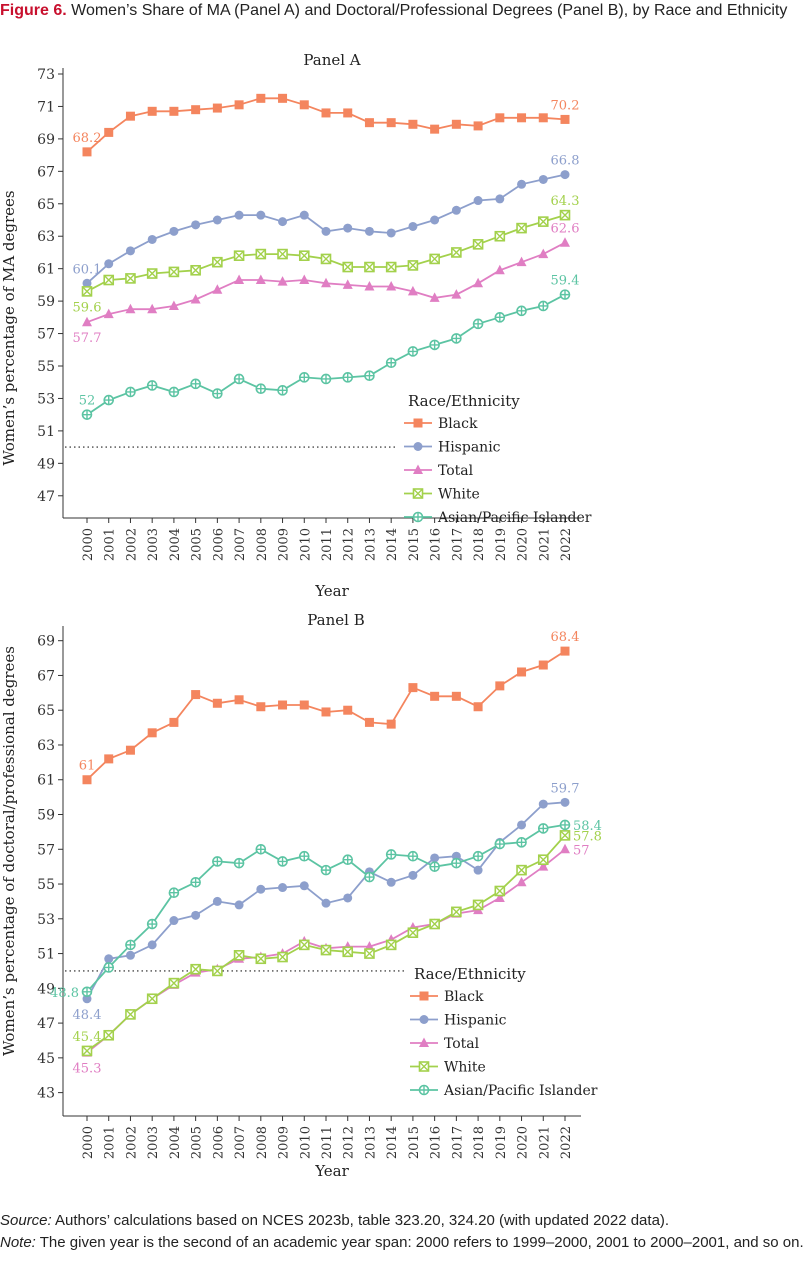  Describe the element at coordinates (305, 544) in the screenshot. I see `panel-a-x-tick-label: 2010` at that location.